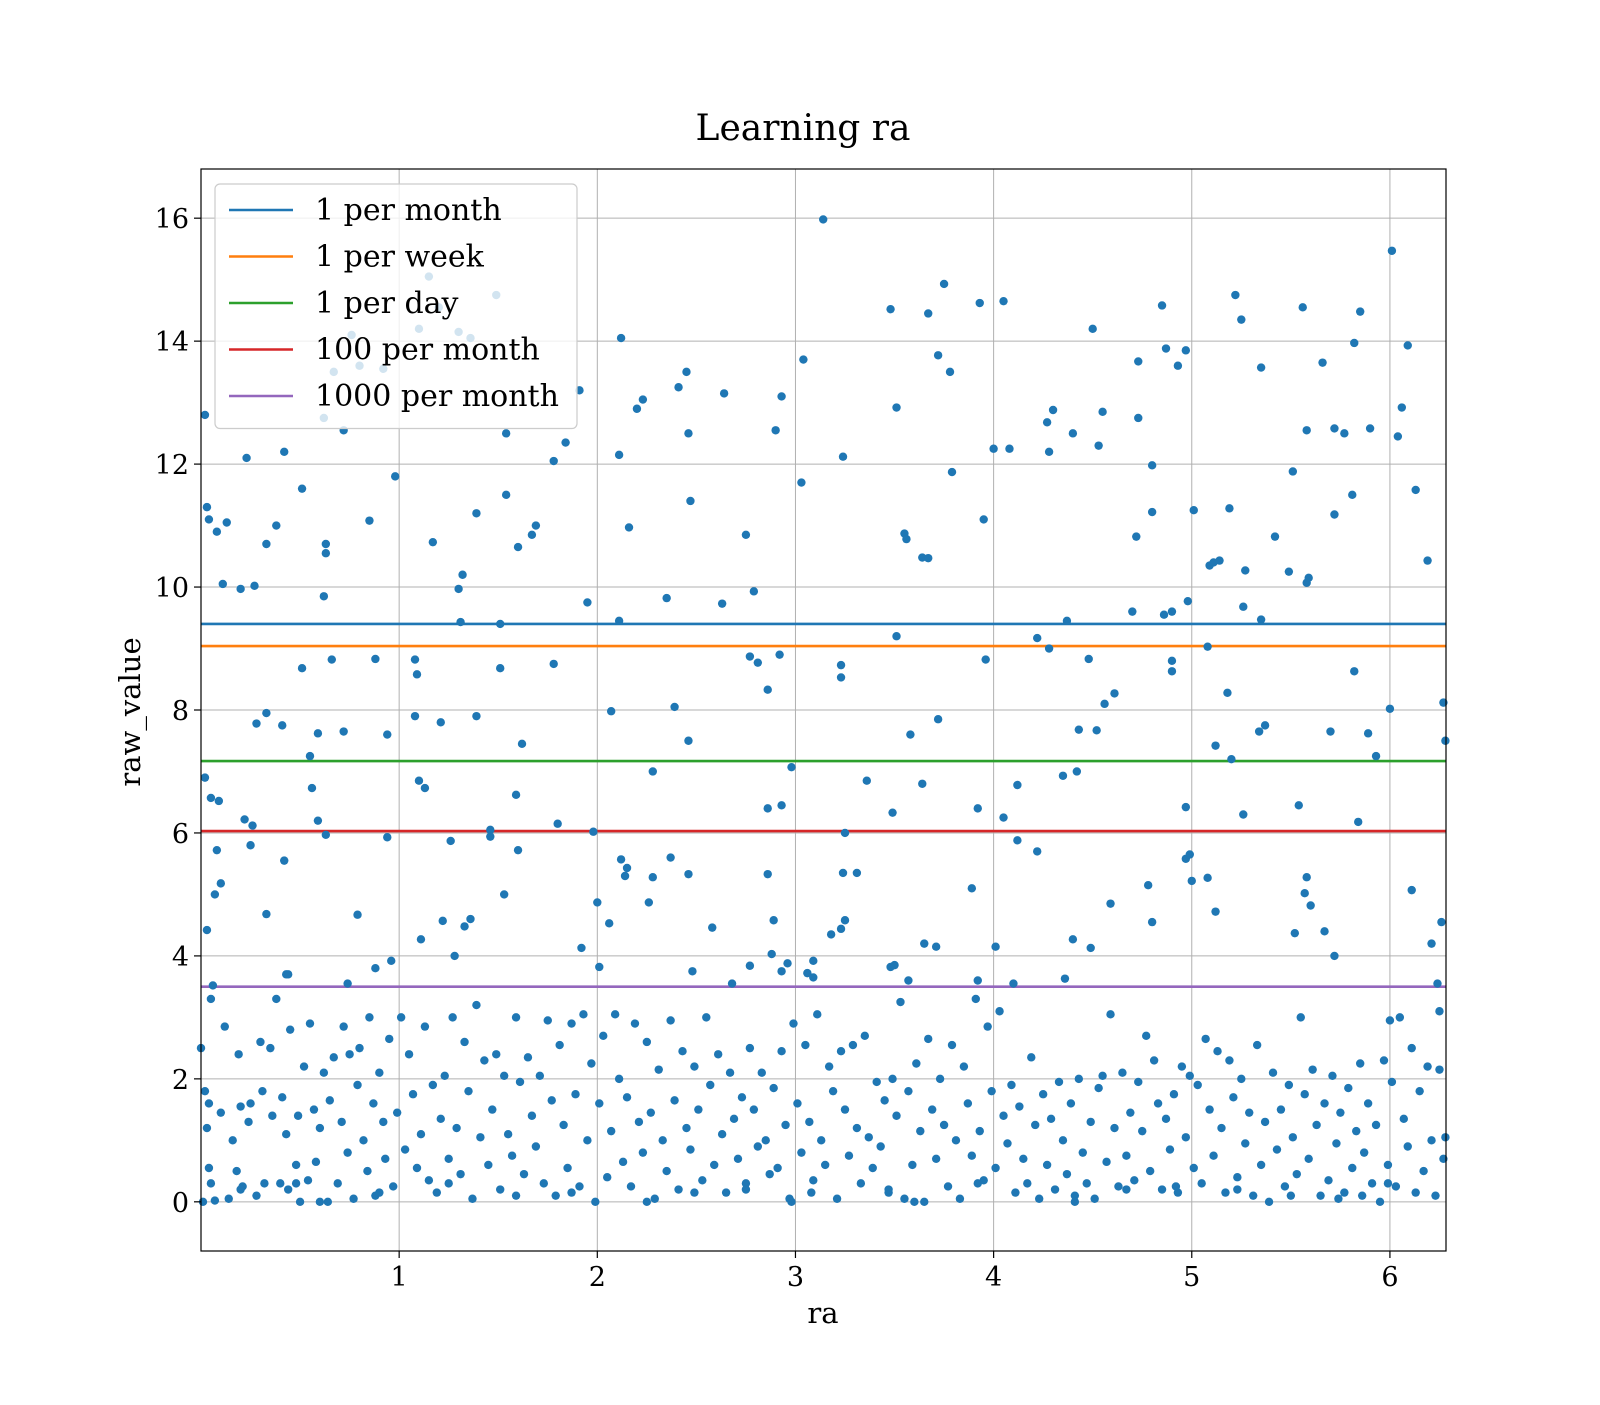  Describe the element at coordinates (172, 465) in the screenshot. I see `y-tick-label: 12` at that location.